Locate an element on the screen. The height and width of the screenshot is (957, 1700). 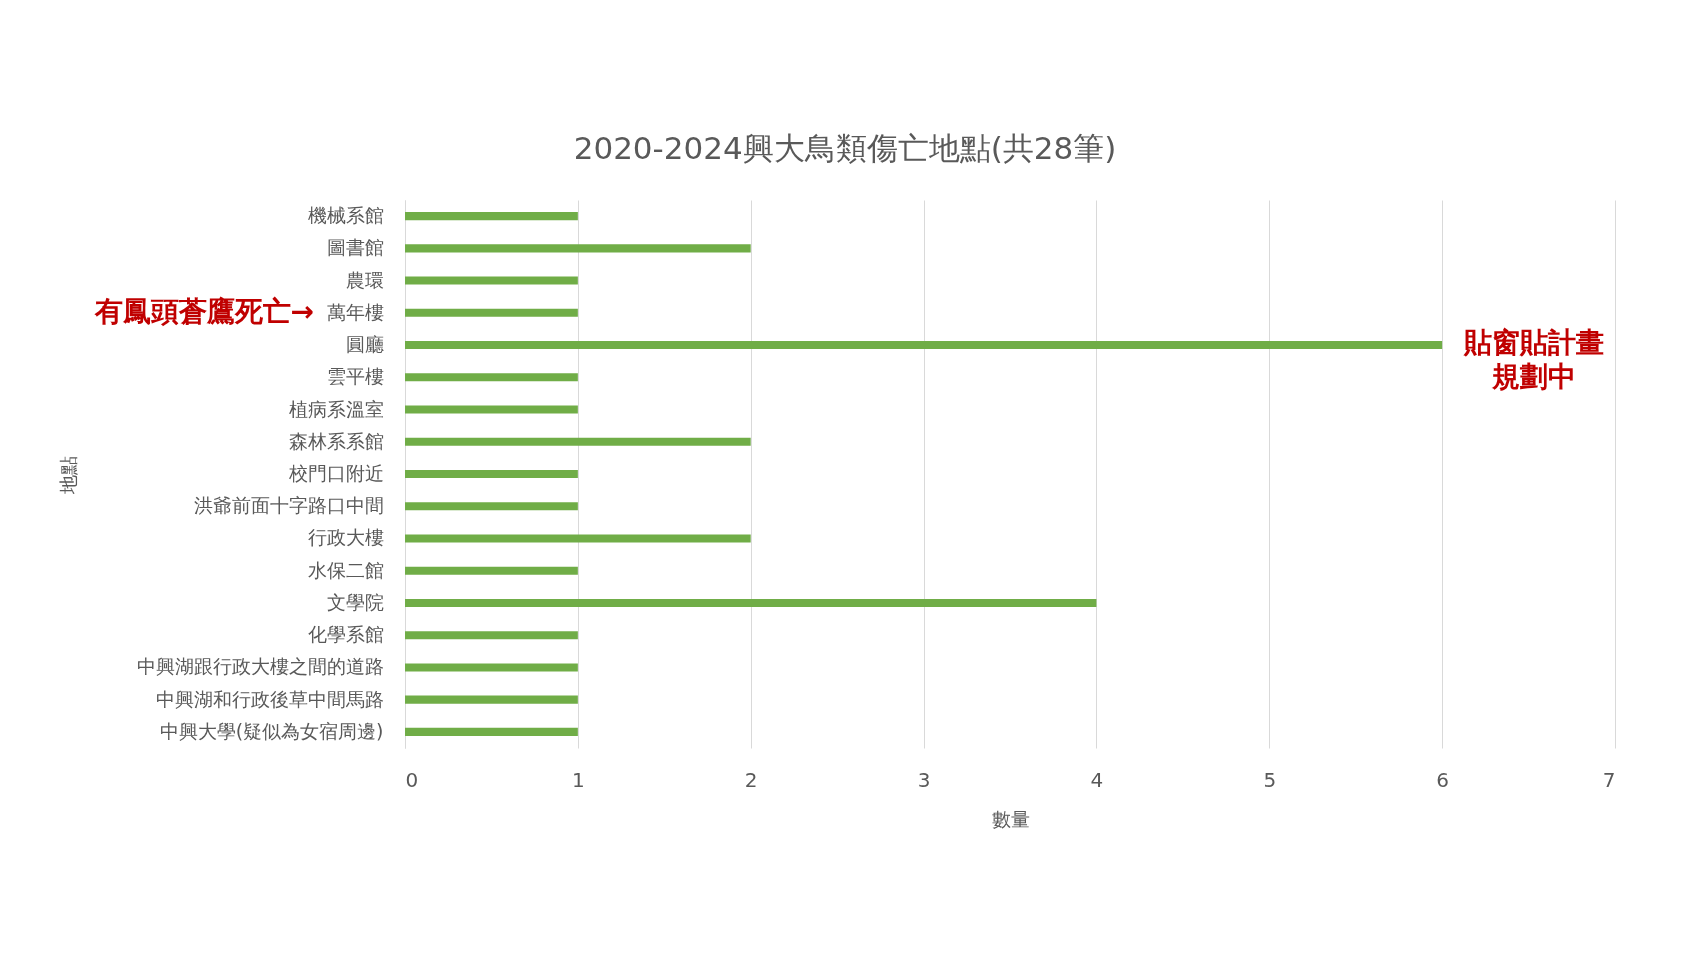
x-tick-label: 3 is located at coordinates (924, 779).